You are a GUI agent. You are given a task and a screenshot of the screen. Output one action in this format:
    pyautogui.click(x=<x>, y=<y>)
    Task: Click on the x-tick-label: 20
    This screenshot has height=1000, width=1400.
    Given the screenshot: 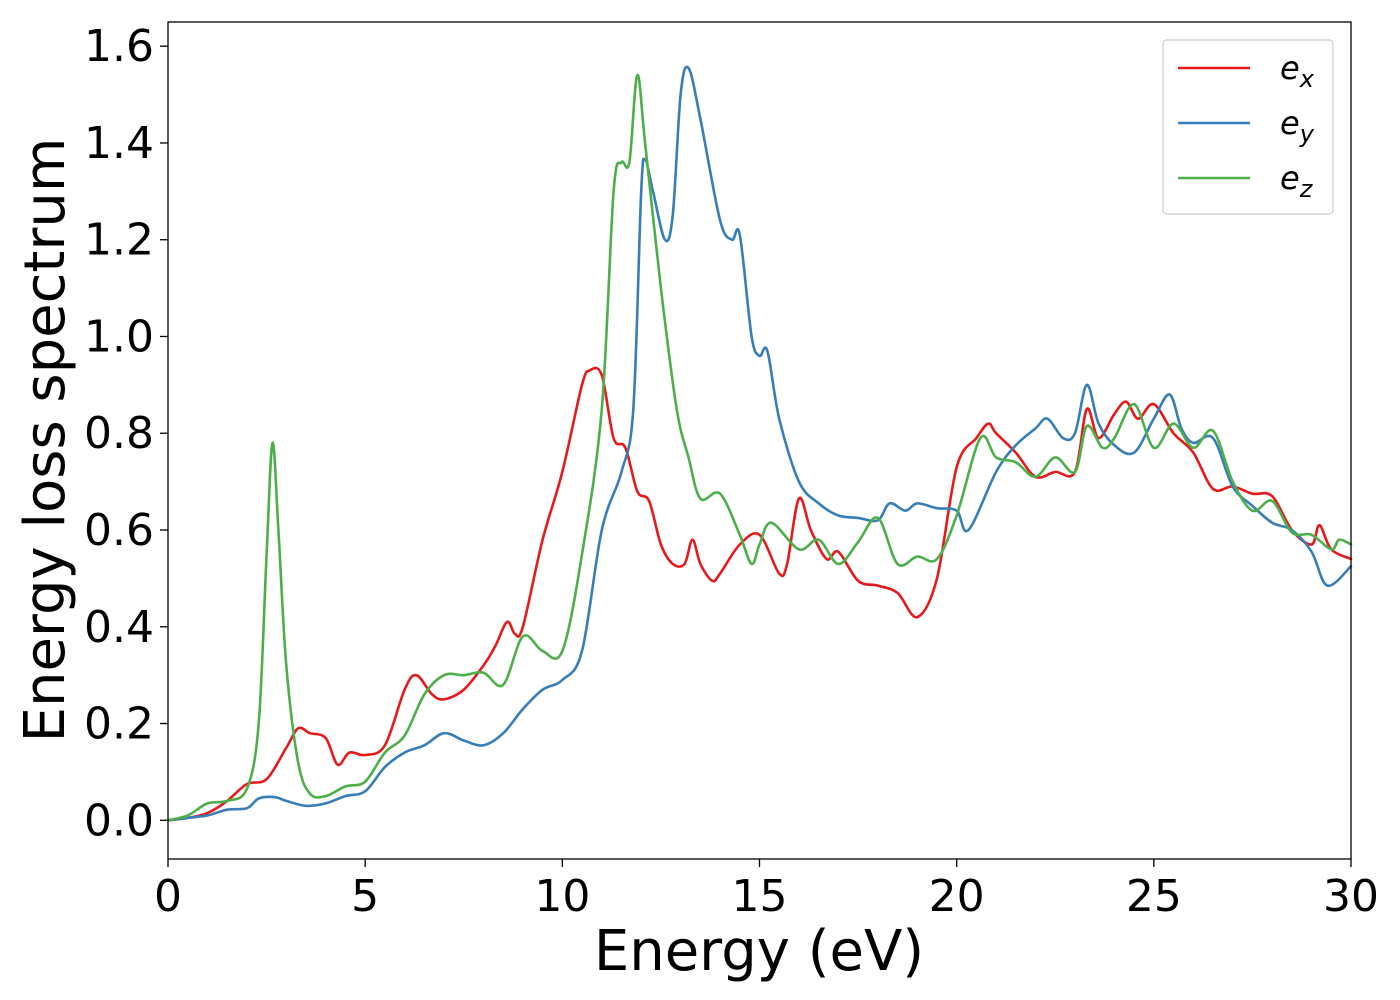 What is the action you would take?
    pyautogui.click(x=957, y=896)
    